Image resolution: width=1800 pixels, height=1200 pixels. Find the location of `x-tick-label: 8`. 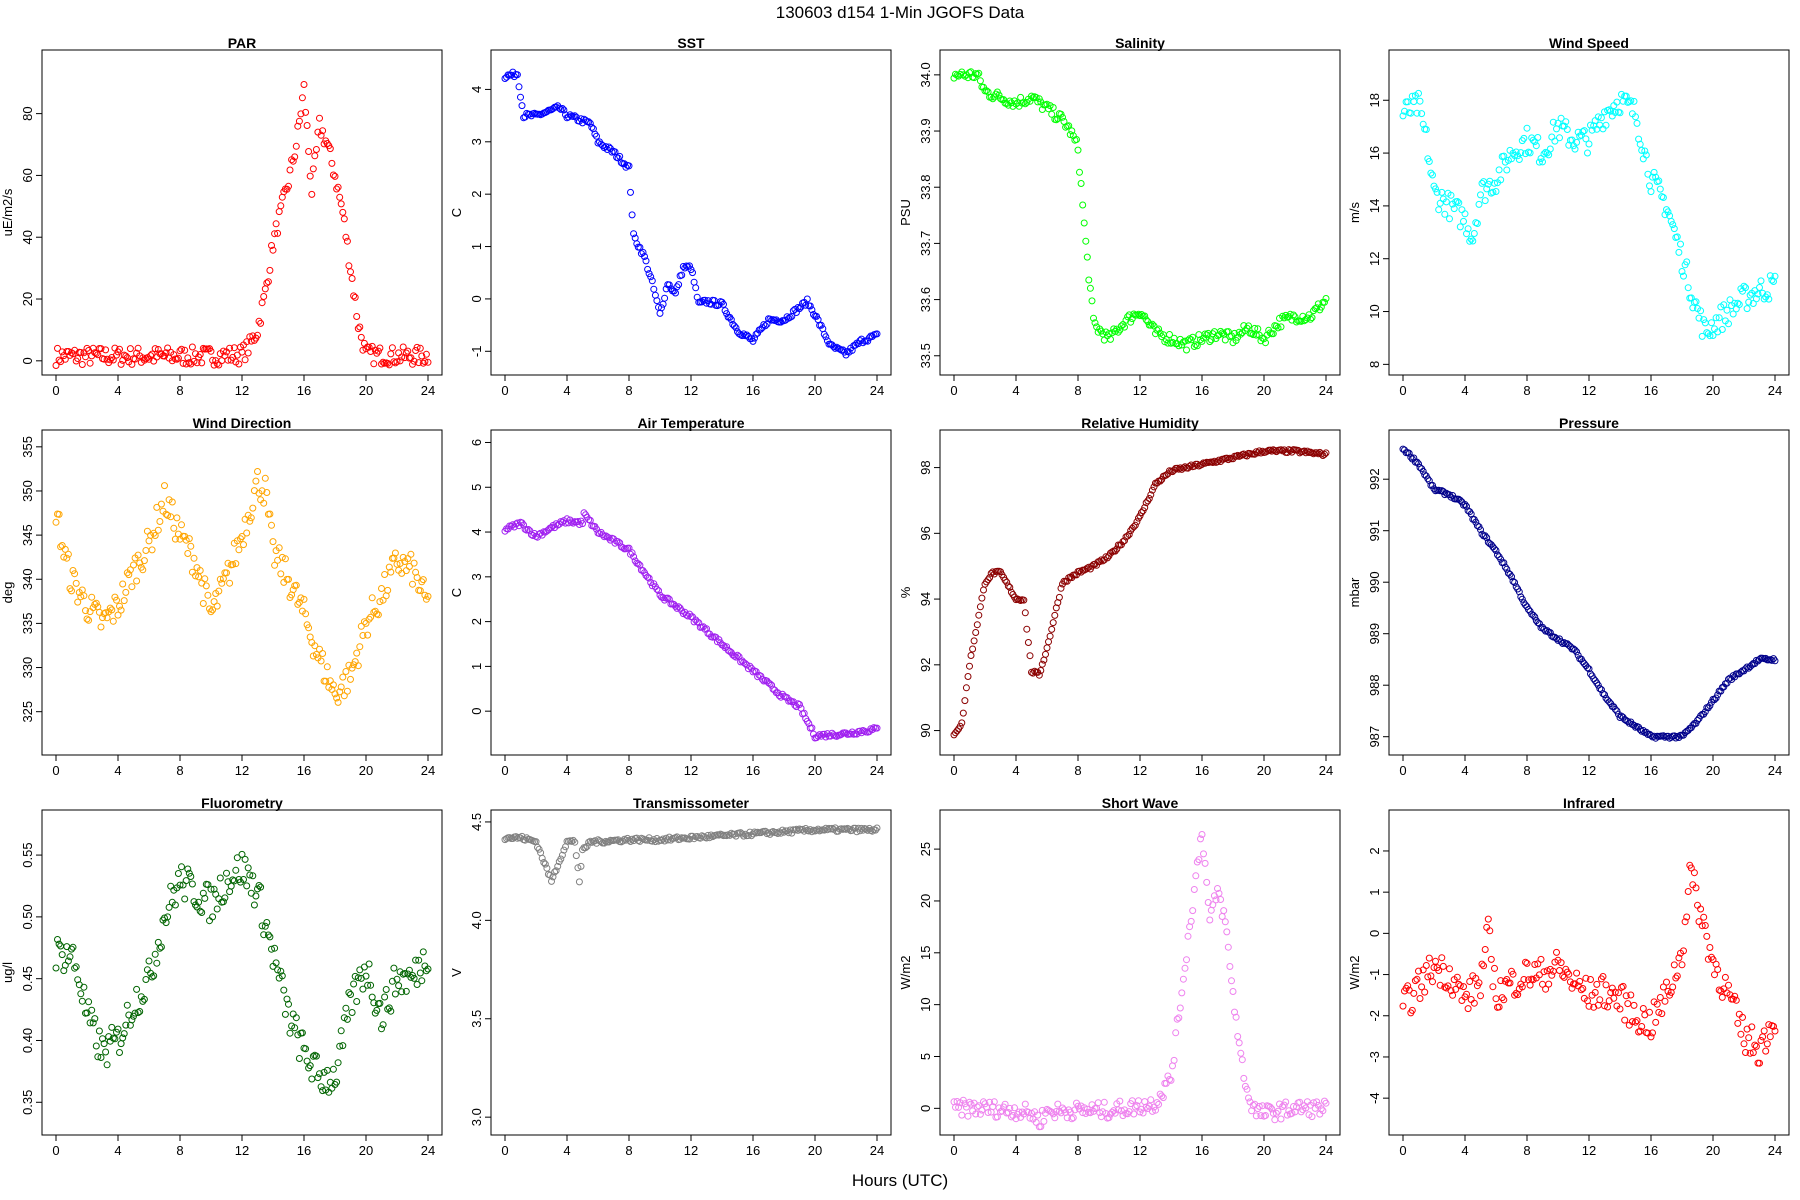

x-tick-label: 8 is located at coordinates (1077, 770).